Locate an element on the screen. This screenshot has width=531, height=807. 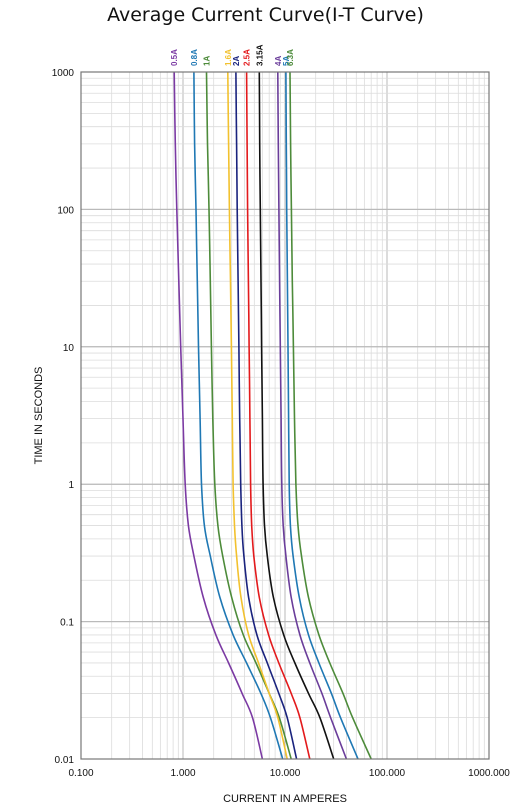
y-axis-label: TIME IN SECONDS is located at coordinates (39, 416).